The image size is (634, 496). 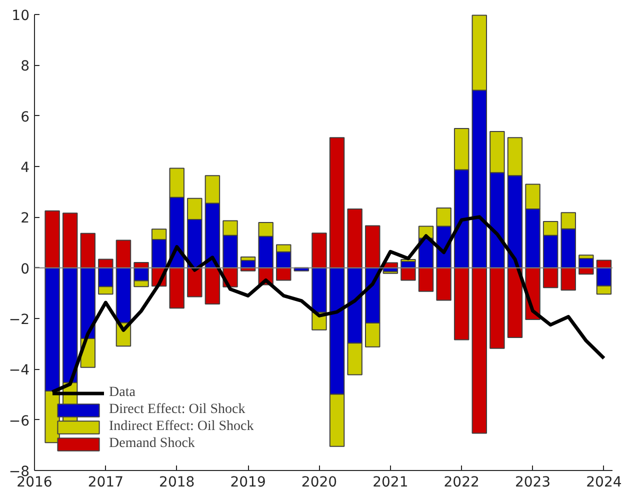 What do you see at coordinates (248, 482) in the screenshot?
I see `x-tick-label: 2019` at bounding box center [248, 482].